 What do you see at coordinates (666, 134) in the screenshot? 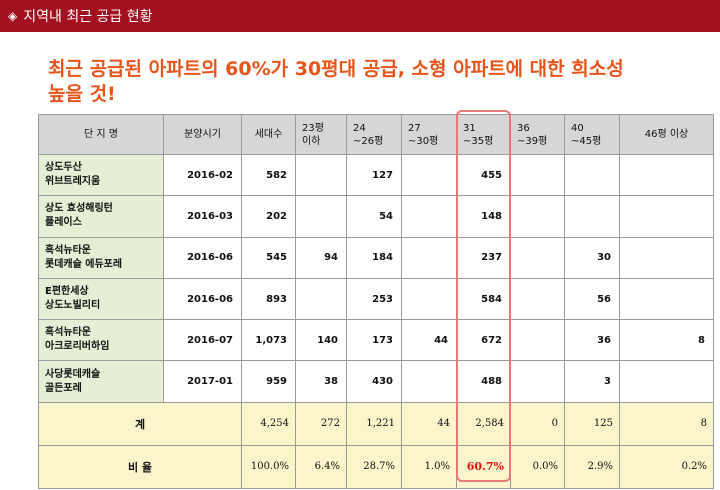
I see `col-header-s46: 46평 이상` at bounding box center [666, 134].